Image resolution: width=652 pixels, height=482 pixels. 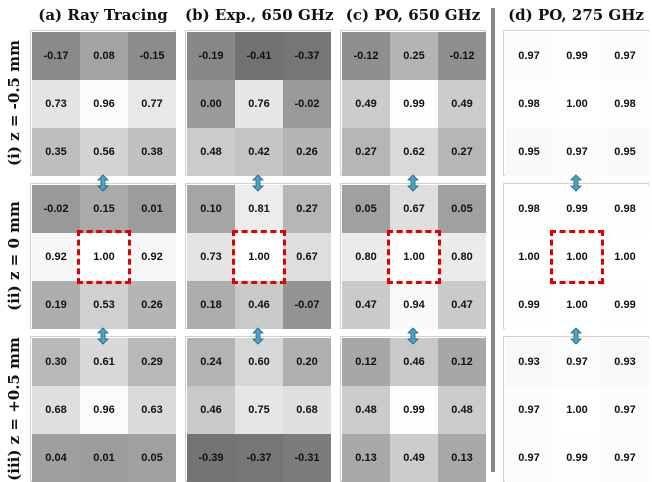 What do you see at coordinates (493, 240) in the screenshot?
I see `column-divider` at bounding box center [493, 240].